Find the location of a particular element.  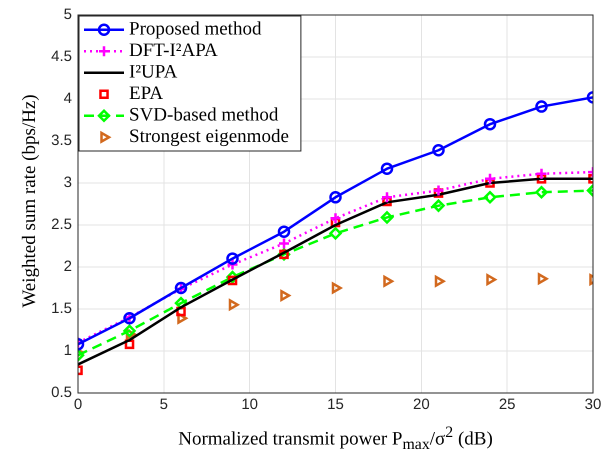

legend-label: I²UPA is located at coordinates (153, 72).